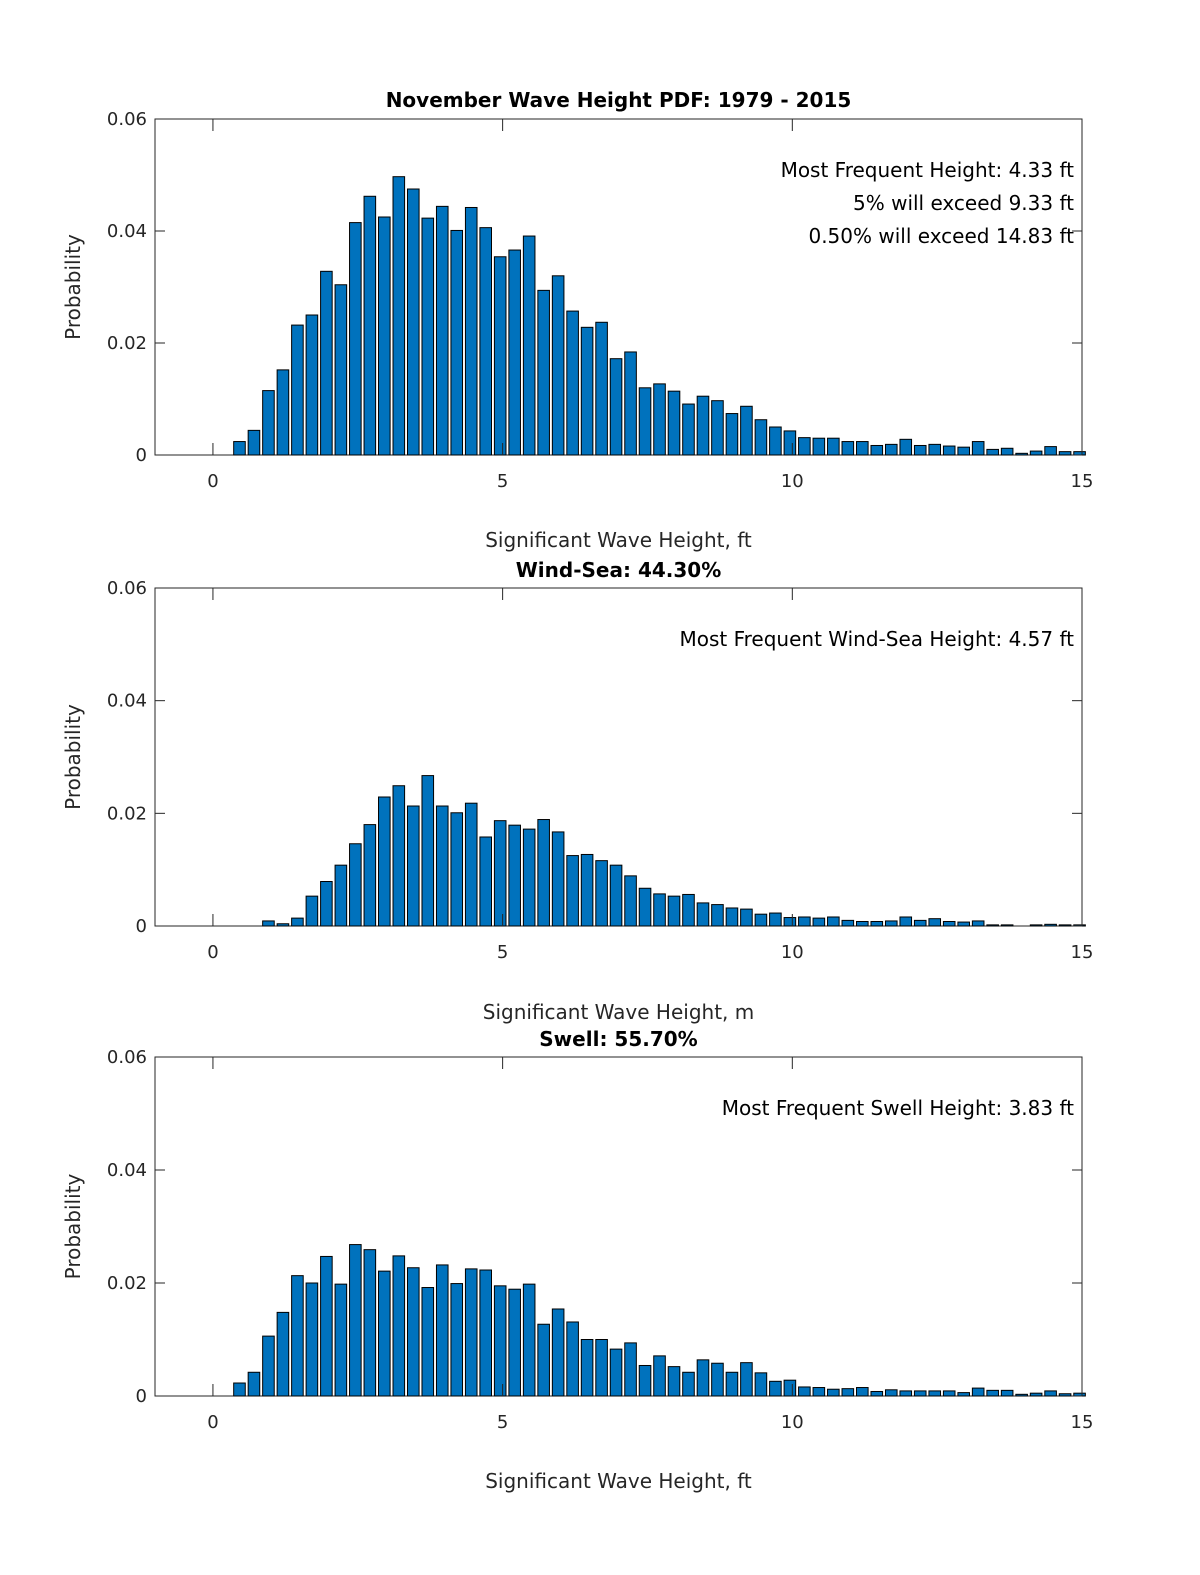 The height and width of the screenshot is (1575, 1200). I want to click on annotation: 5% will exceed 9.33 ft, so click(963, 203).